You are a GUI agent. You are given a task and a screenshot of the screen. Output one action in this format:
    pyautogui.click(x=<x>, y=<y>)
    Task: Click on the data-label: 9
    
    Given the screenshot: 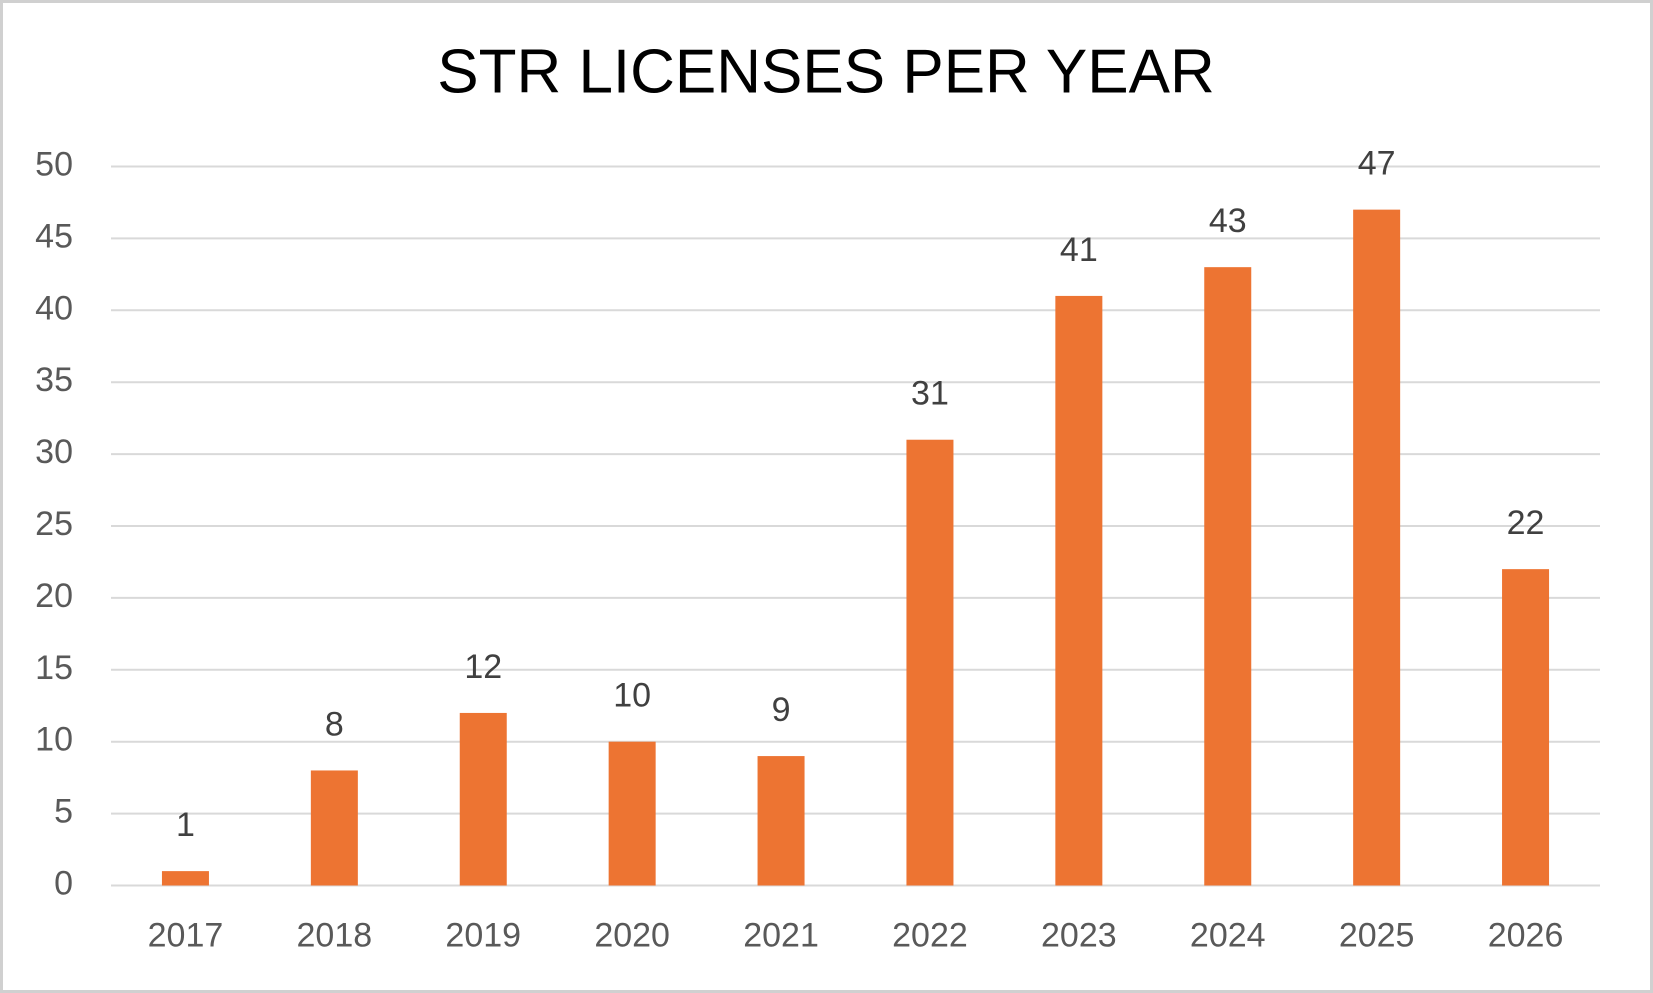 What is the action you would take?
    pyautogui.click(x=781, y=710)
    